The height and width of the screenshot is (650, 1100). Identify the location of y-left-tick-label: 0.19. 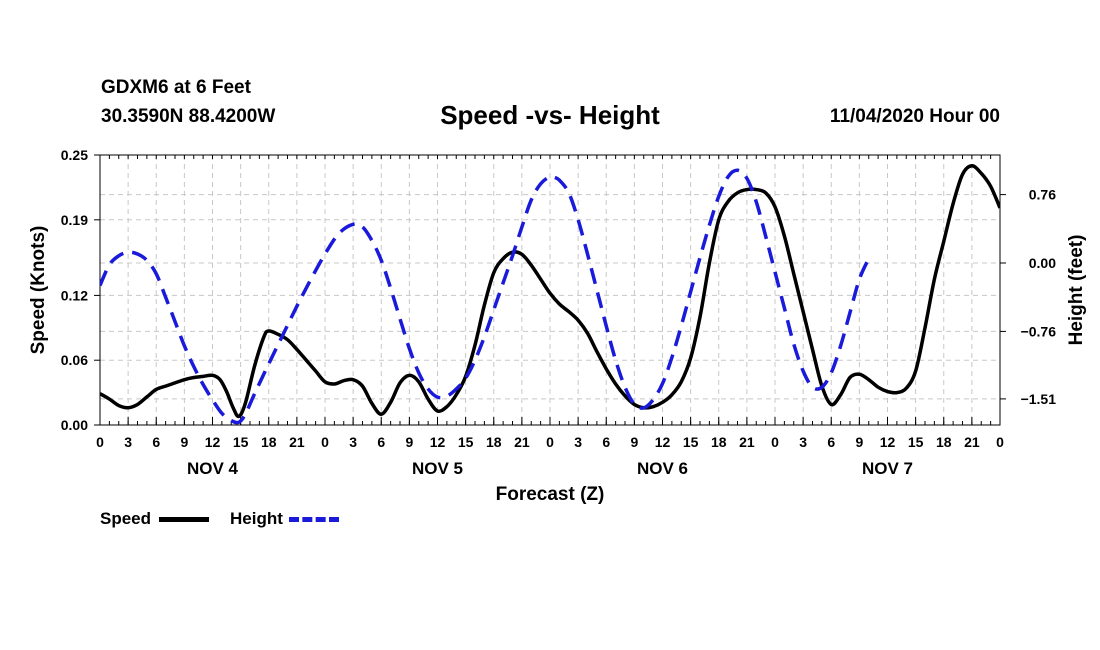
(74, 220).